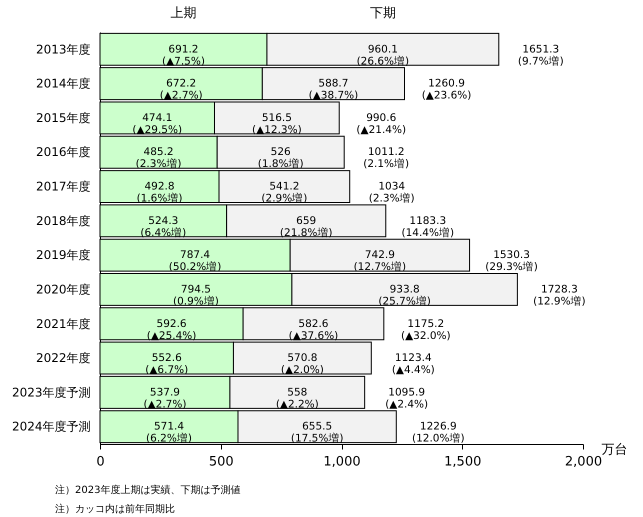  I want to click on data-label: 582.6 (▲37.6%), so click(313, 330).